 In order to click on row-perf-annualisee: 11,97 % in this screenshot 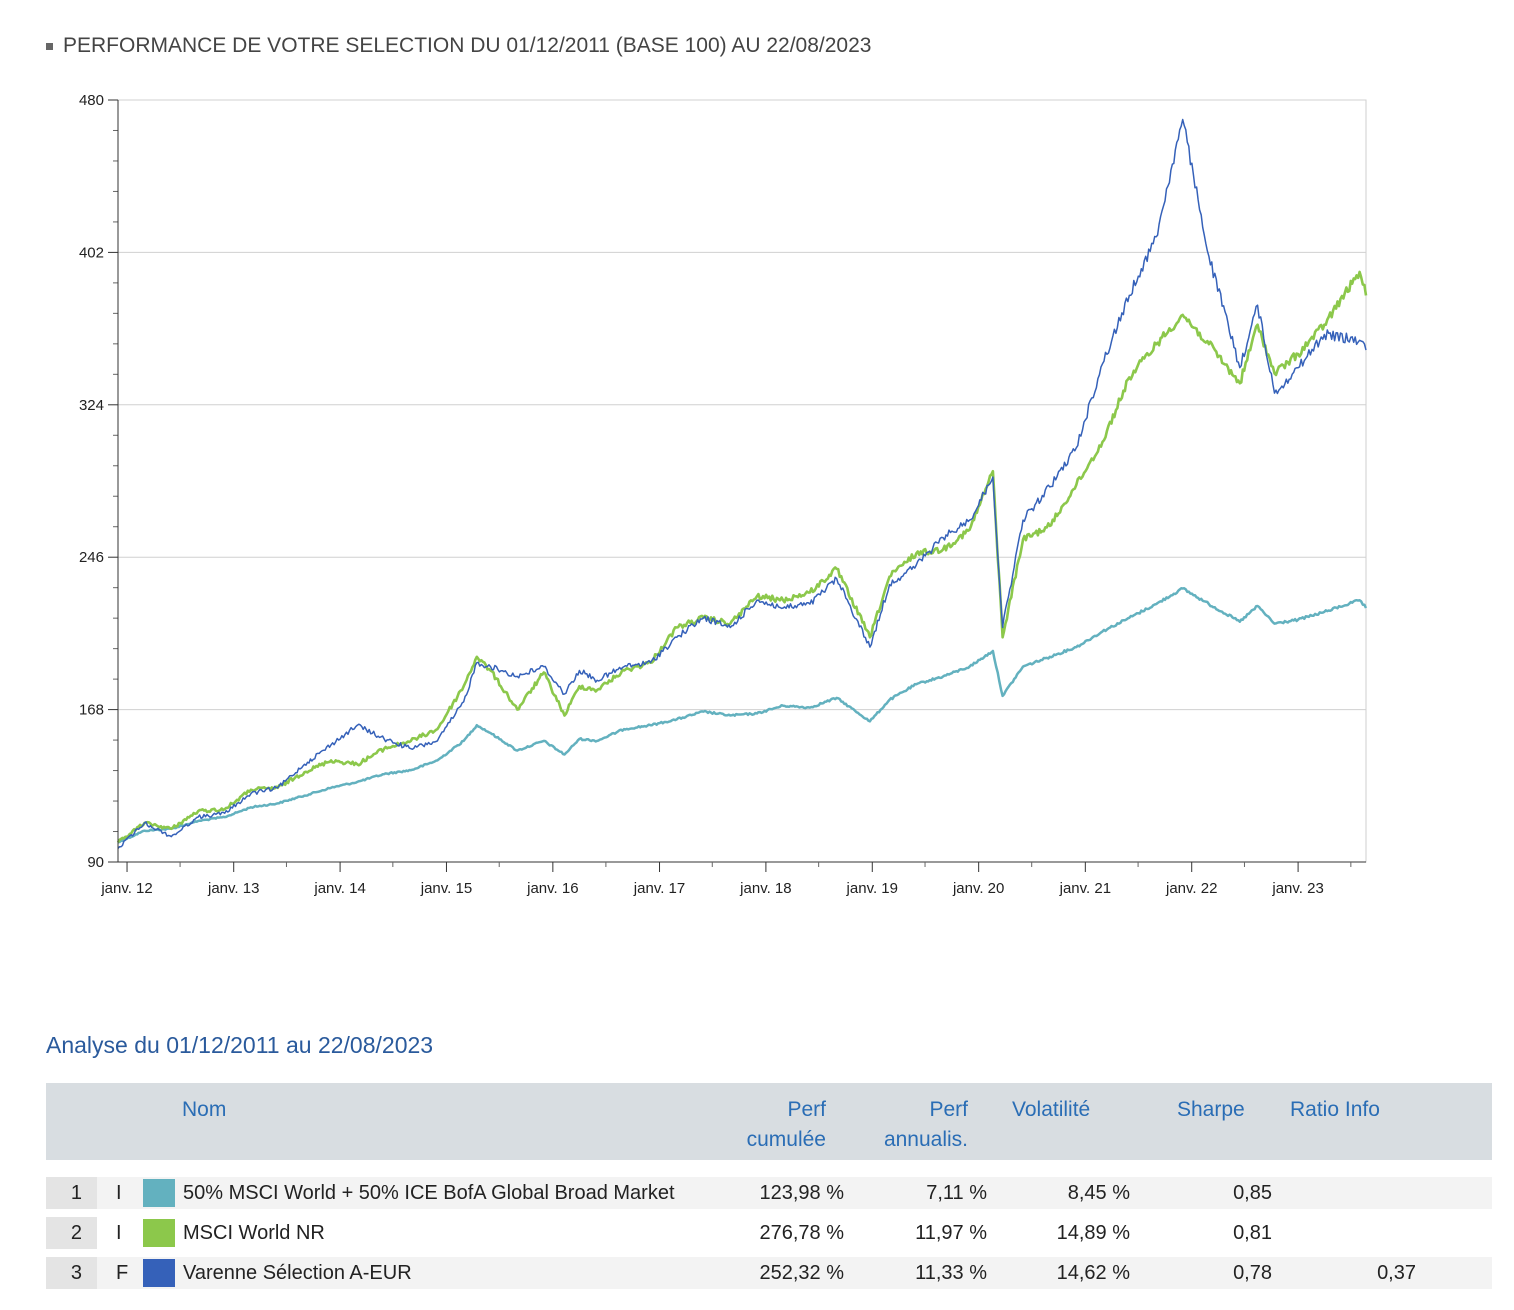, I will do `click(951, 1233)`.